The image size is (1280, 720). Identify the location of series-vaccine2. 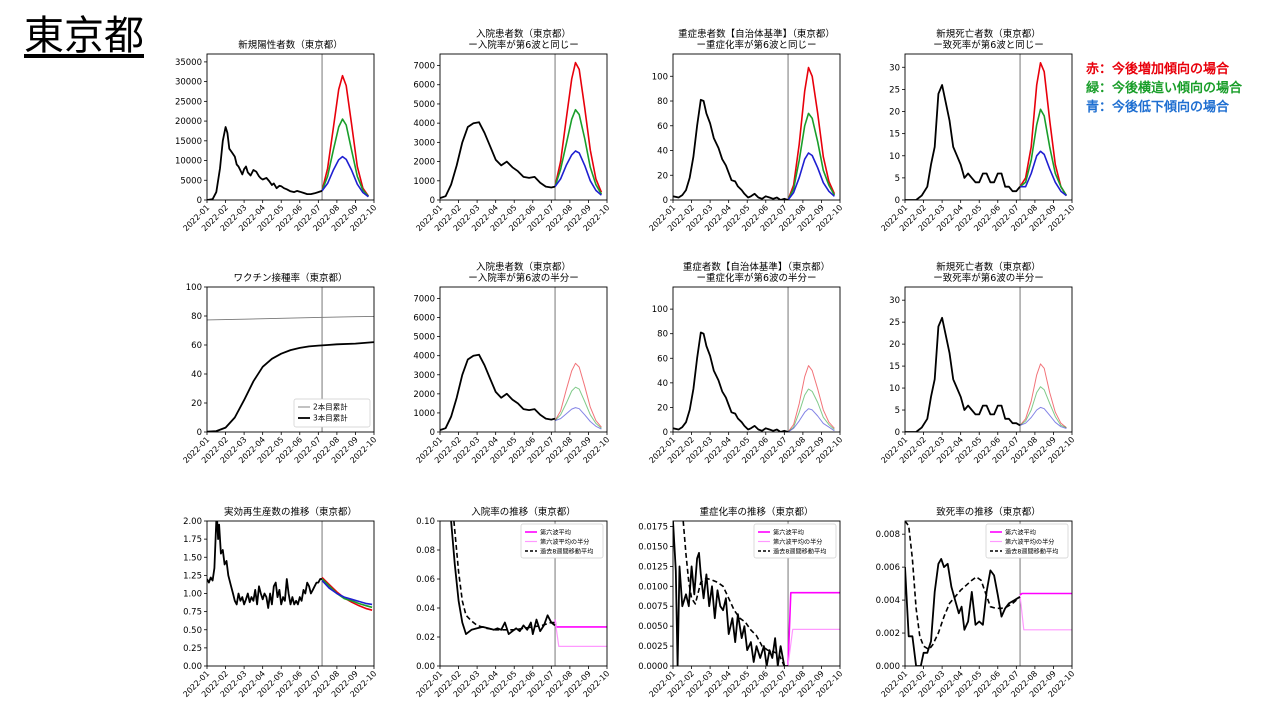
(290, 318).